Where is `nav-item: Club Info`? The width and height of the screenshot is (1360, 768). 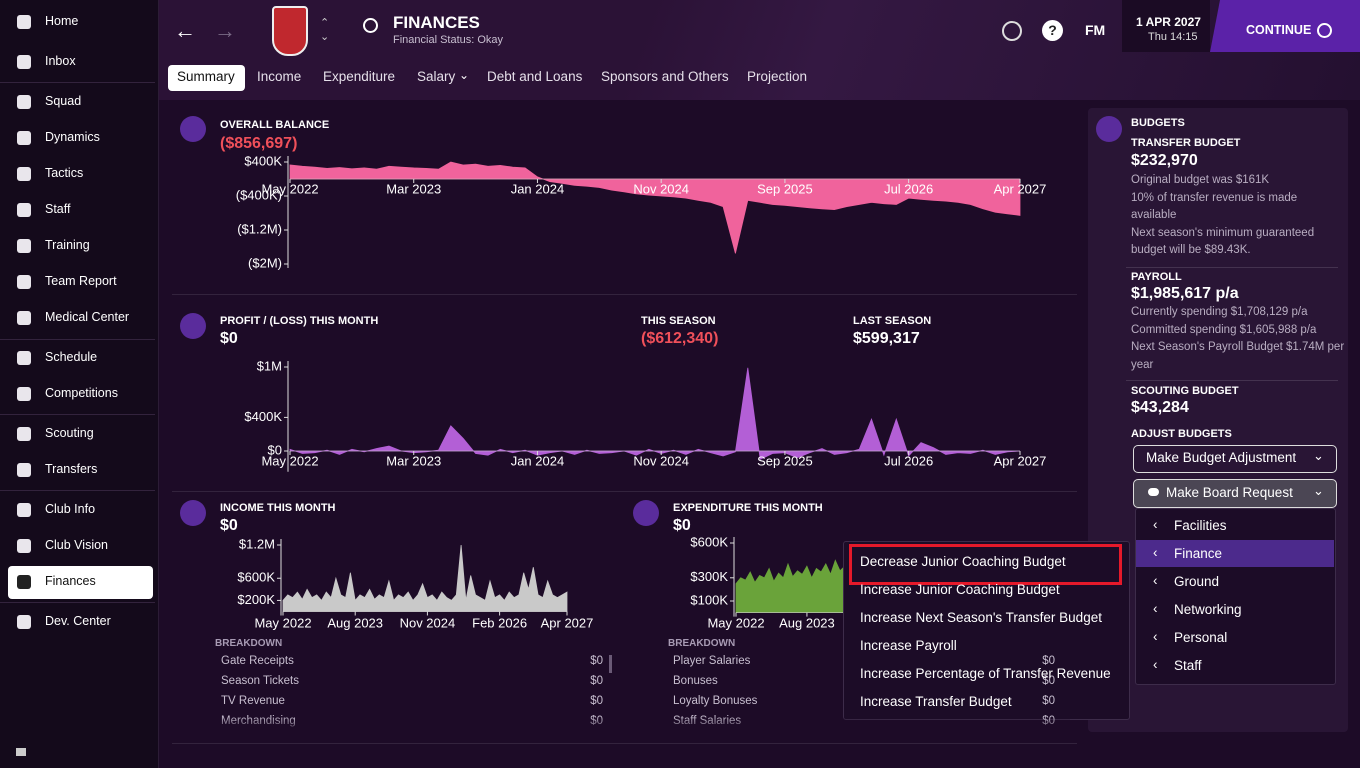 nav-item: Club Info is located at coordinates (70, 509).